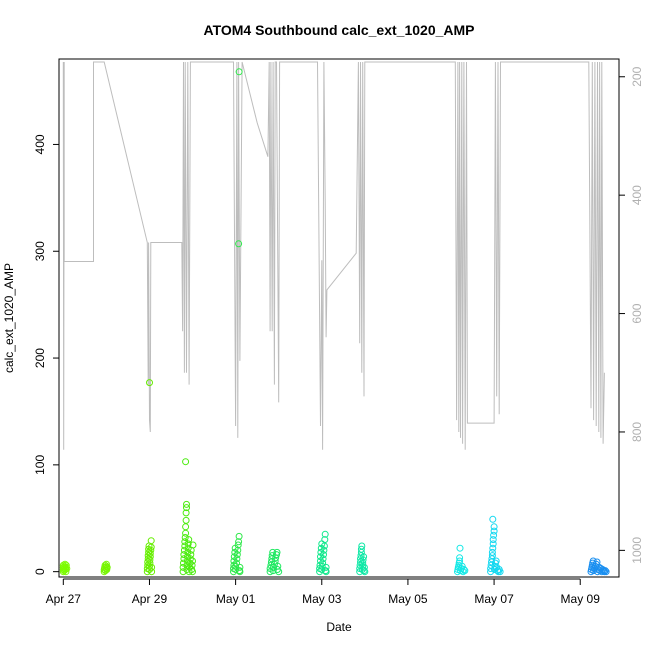 Image resolution: width=650 pixels, height=650 pixels. What do you see at coordinates (40, 571) in the screenshot?
I see `y-tick-label: 0` at bounding box center [40, 571].